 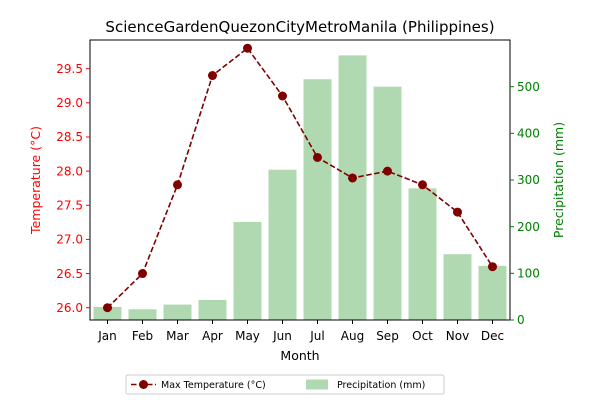 What do you see at coordinates (282, 336) in the screenshot?
I see `x-tick-label: Jun` at bounding box center [282, 336].